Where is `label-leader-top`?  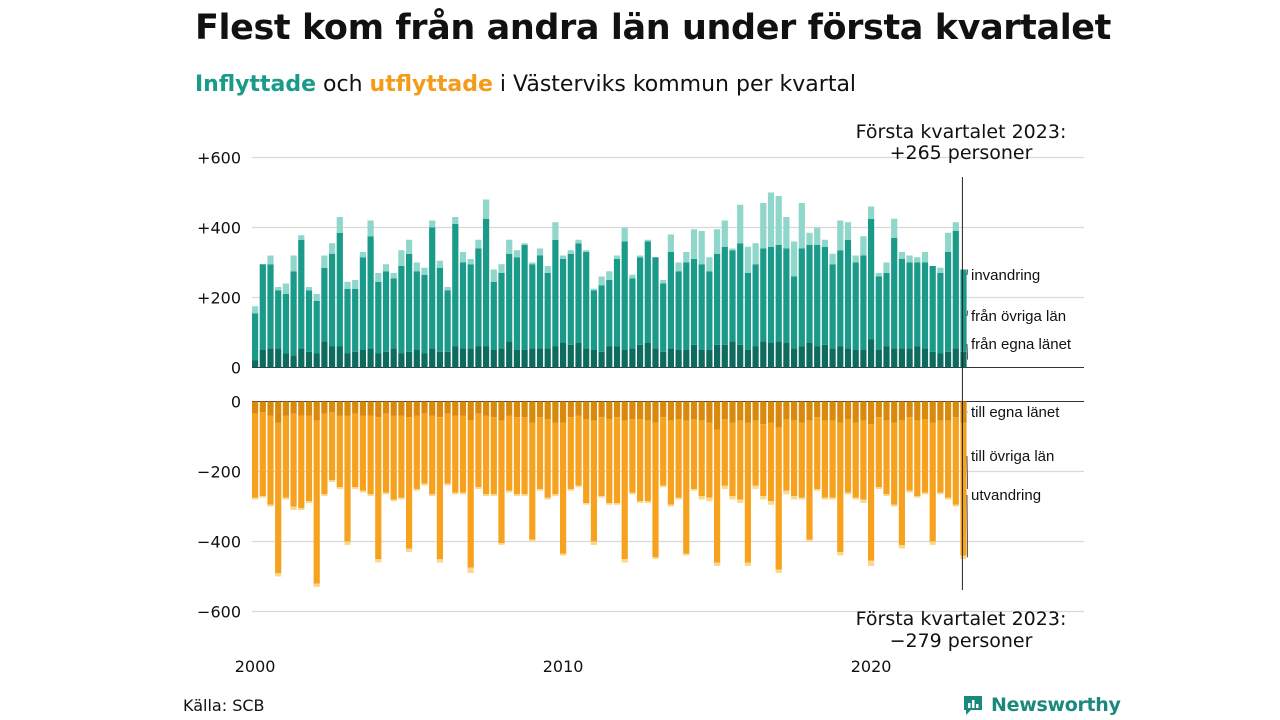 label-leader-top is located at coordinates (967, 351).